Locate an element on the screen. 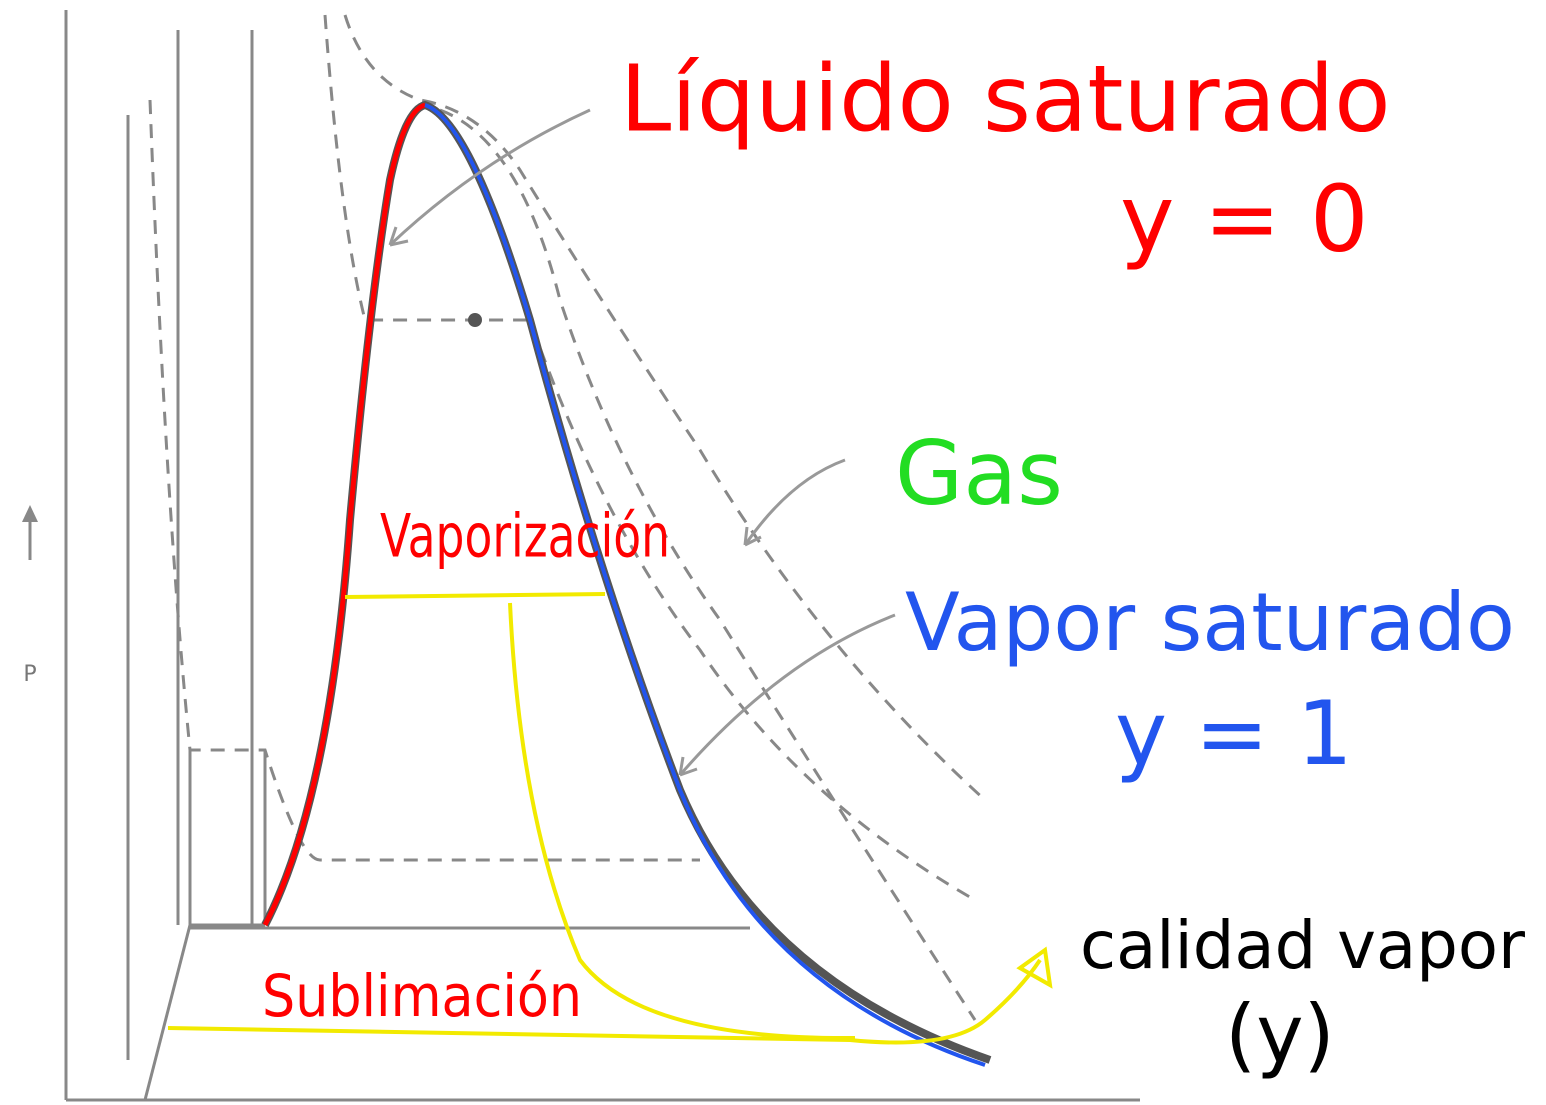  vaporization-label: Vaporización is located at coordinates (525, 537).